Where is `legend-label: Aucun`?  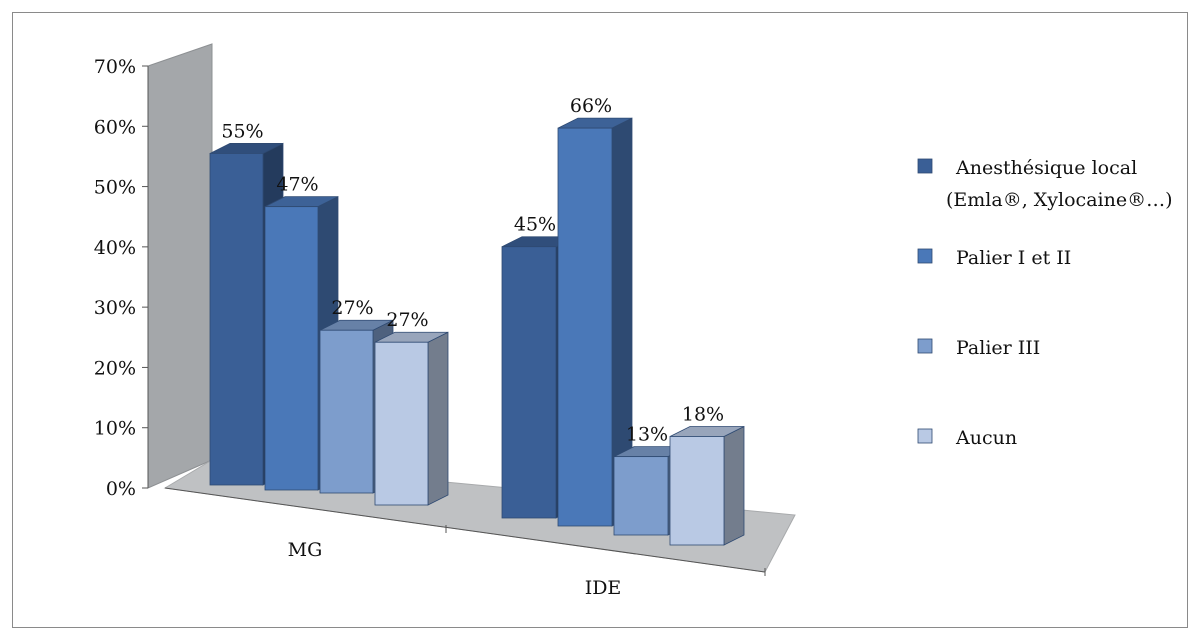
legend-label: Aucun is located at coordinates (986, 438).